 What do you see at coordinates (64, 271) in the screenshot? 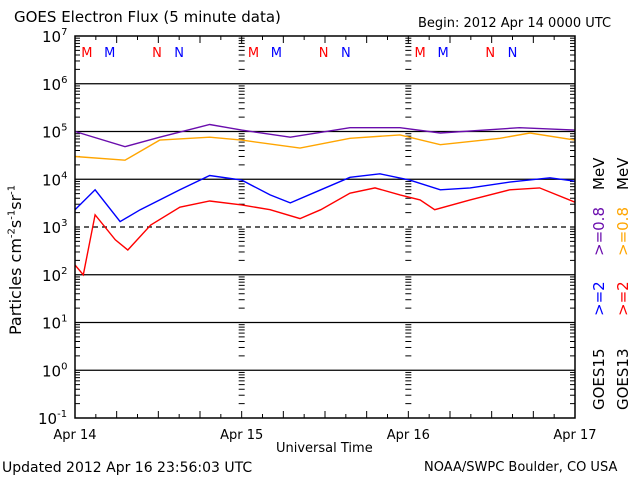
I see `y-tick-exponent: 2` at bounding box center [64, 271].